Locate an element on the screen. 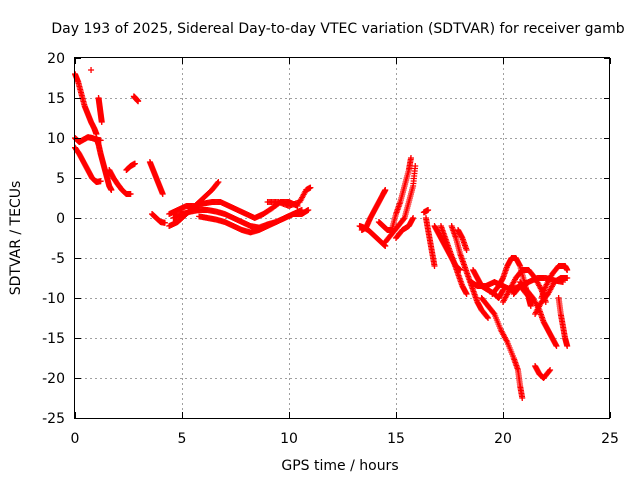  y-tick-label: -5 is located at coordinates (58, 259).